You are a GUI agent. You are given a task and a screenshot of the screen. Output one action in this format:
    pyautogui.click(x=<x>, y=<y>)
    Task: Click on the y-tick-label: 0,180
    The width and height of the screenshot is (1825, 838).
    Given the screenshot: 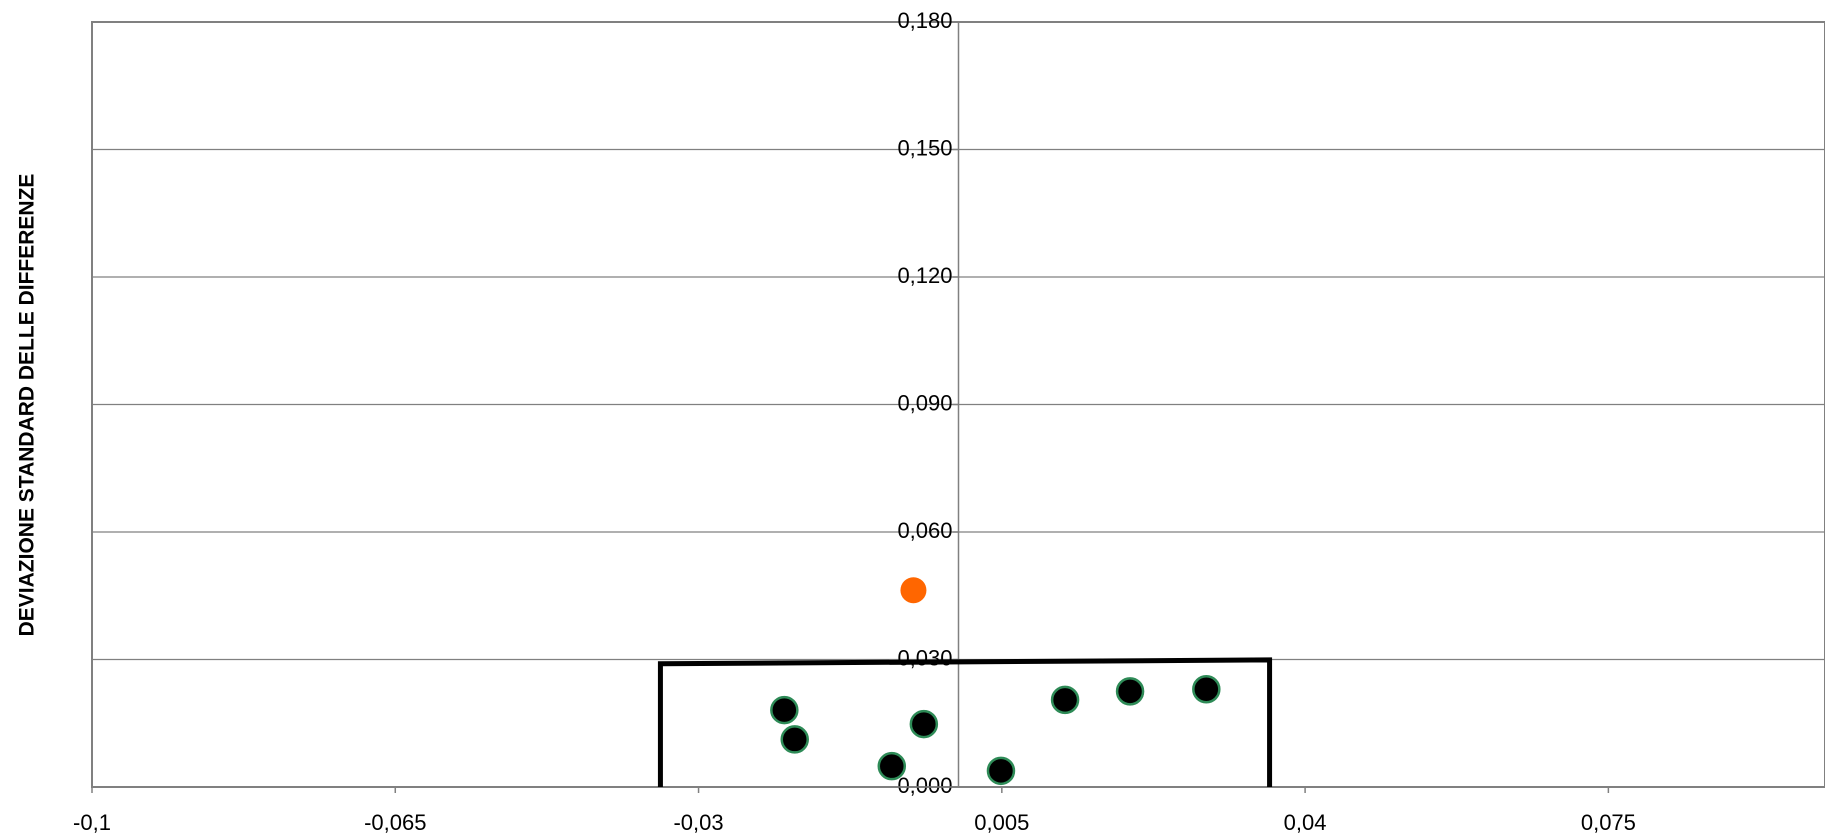 What is the action you would take?
    pyautogui.click(x=924, y=20)
    